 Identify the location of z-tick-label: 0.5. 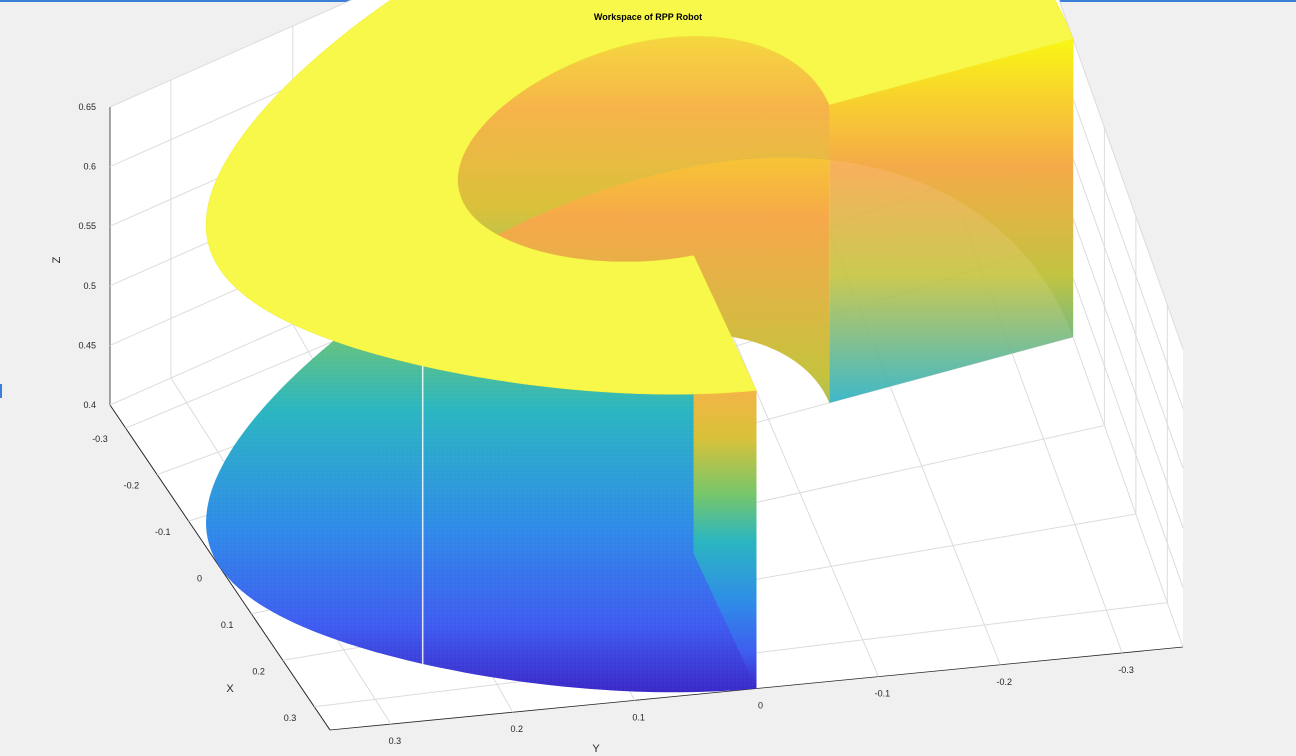
(89, 286).